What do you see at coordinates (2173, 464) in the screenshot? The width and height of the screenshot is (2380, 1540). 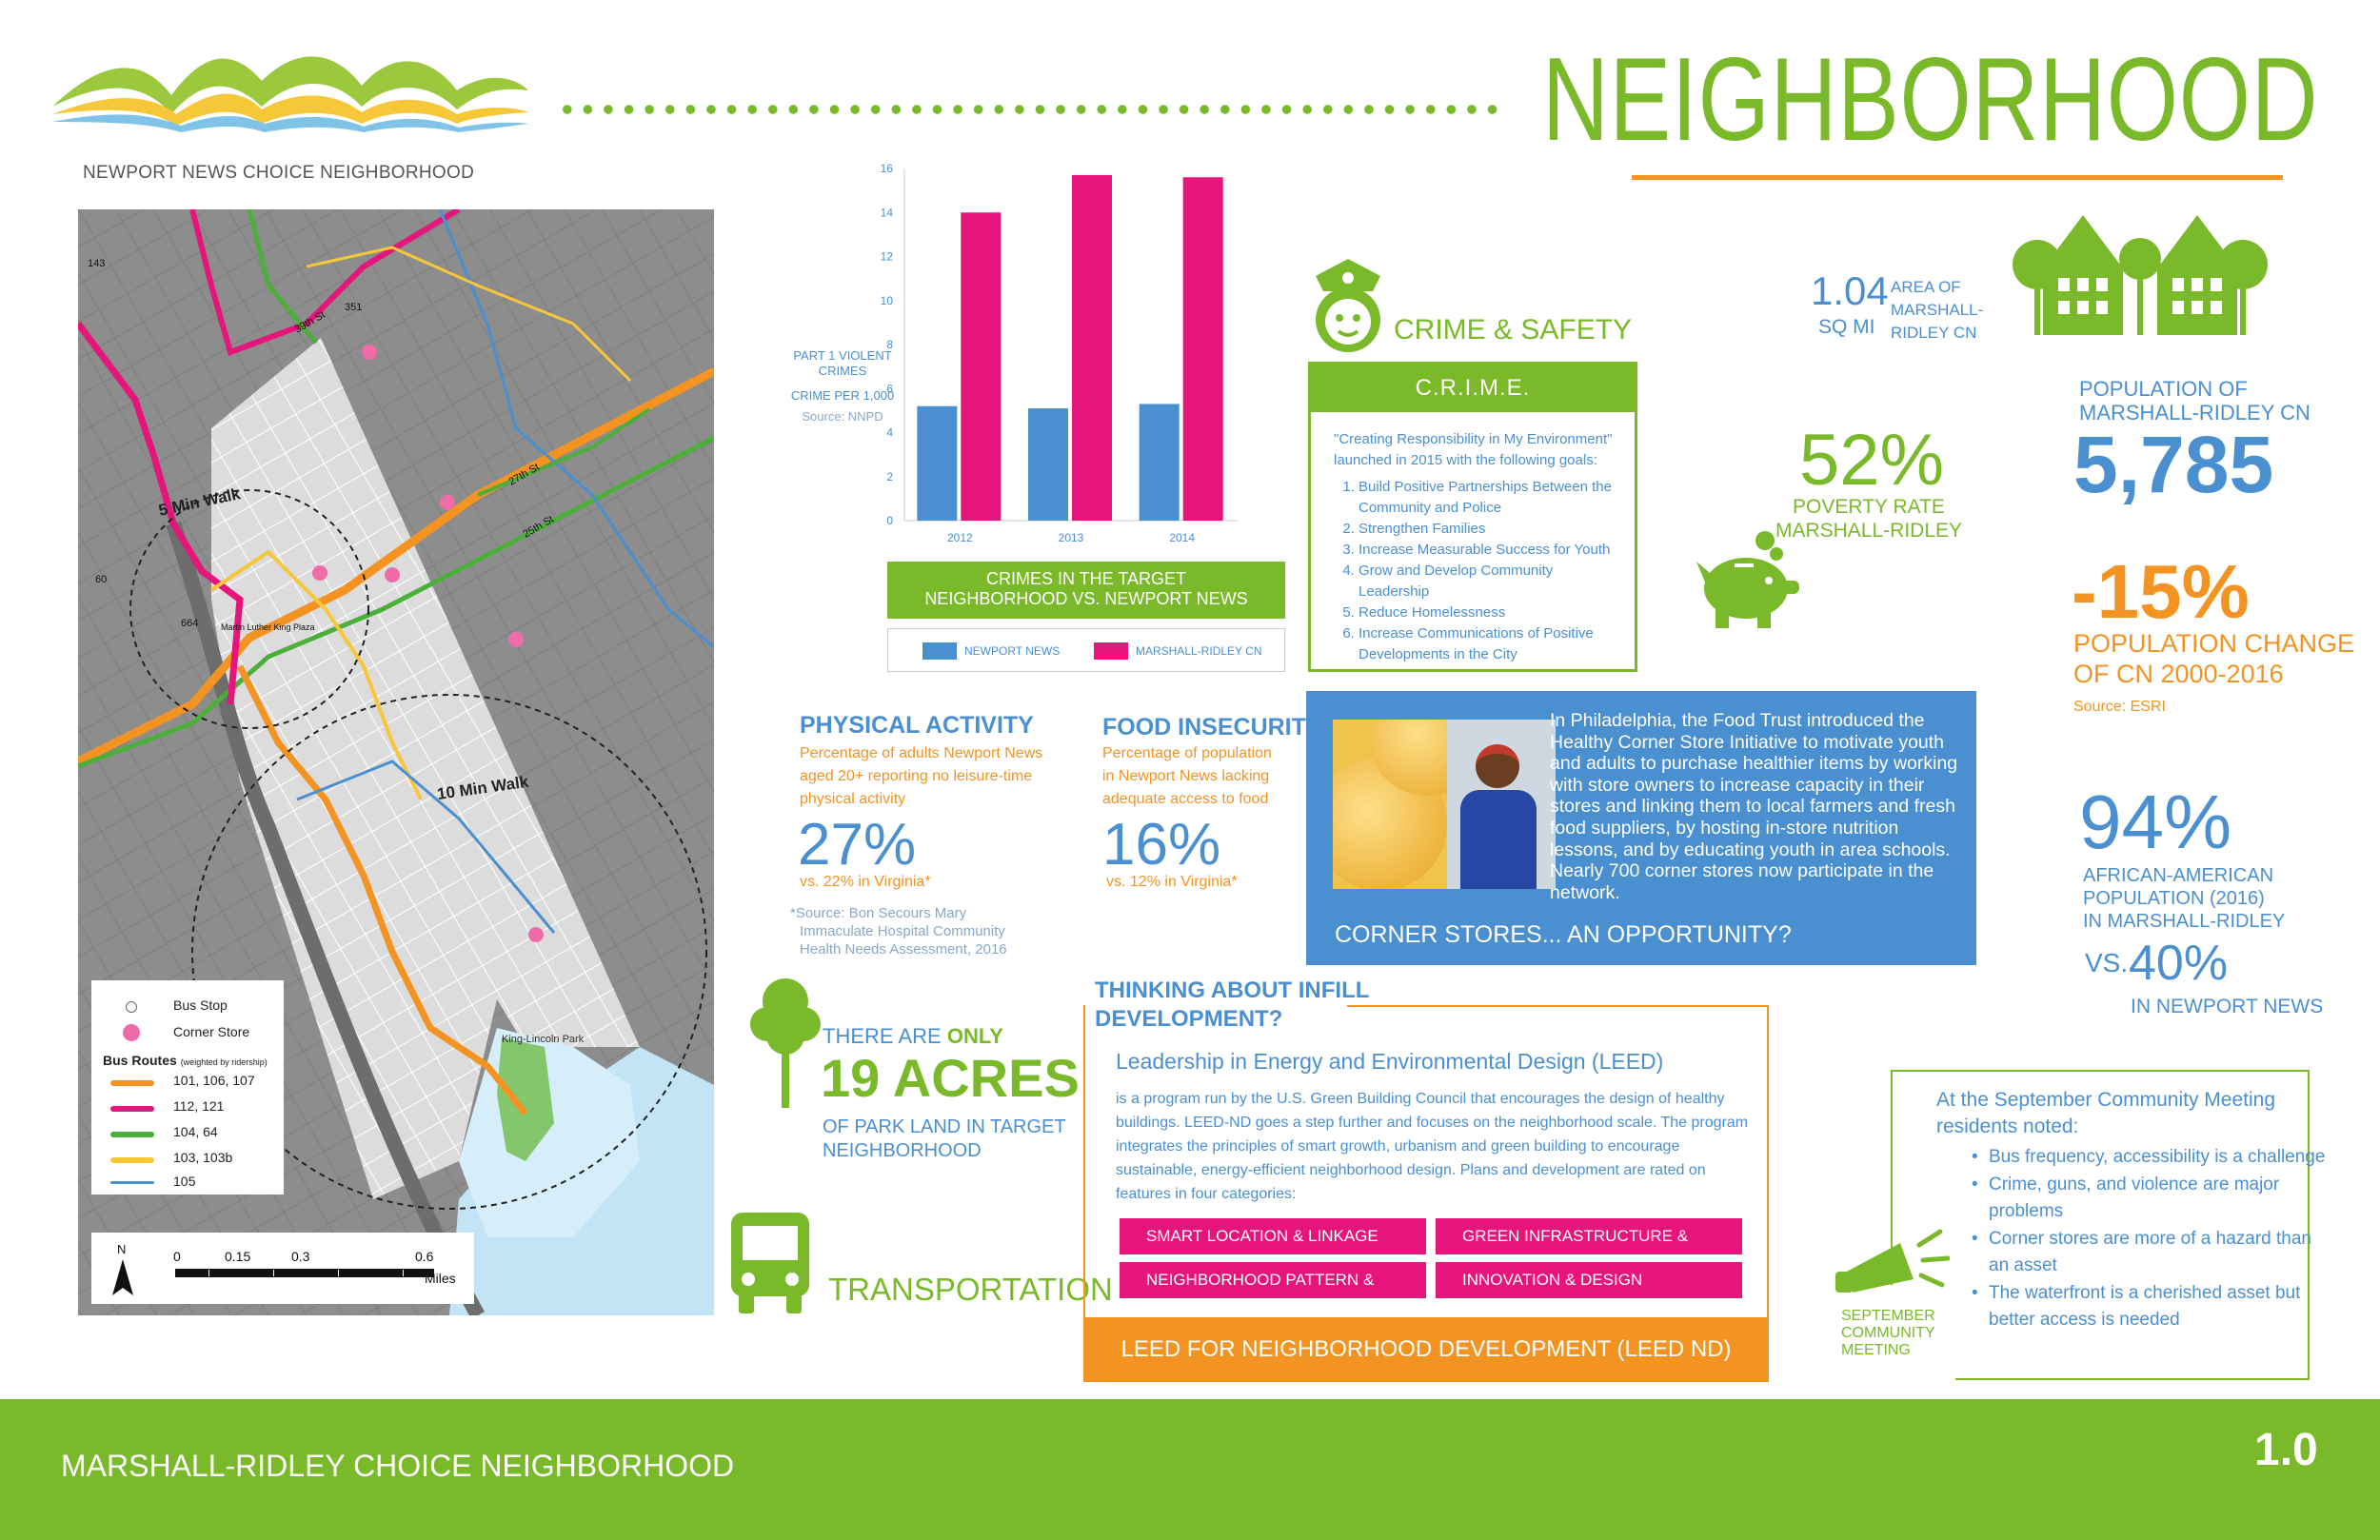 I see `population-value: 5,785` at bounding box center [2173, 464].